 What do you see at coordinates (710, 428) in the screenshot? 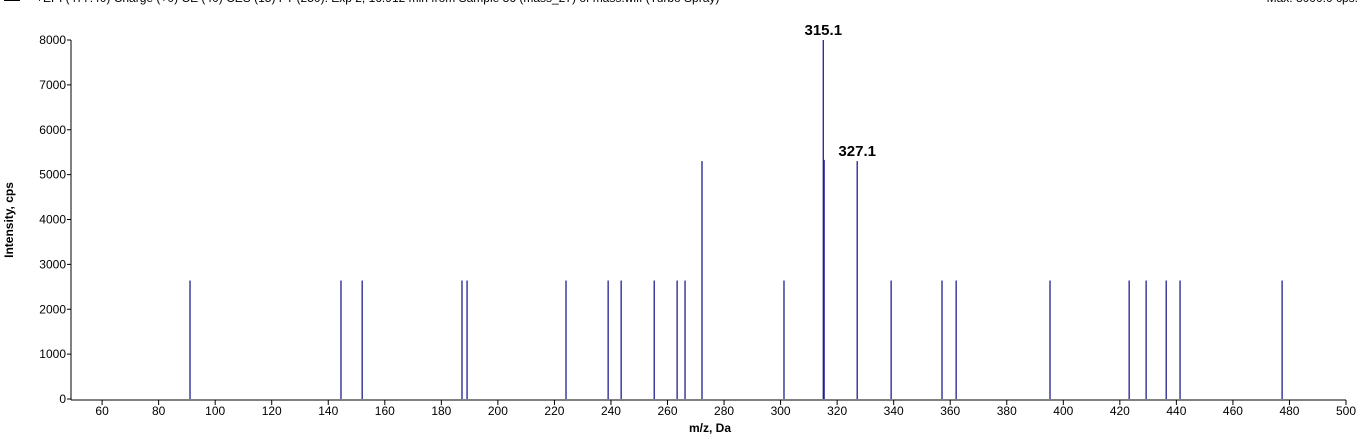
I see `x-axis-label: m/z, Da` at bounding box center [710, 428].